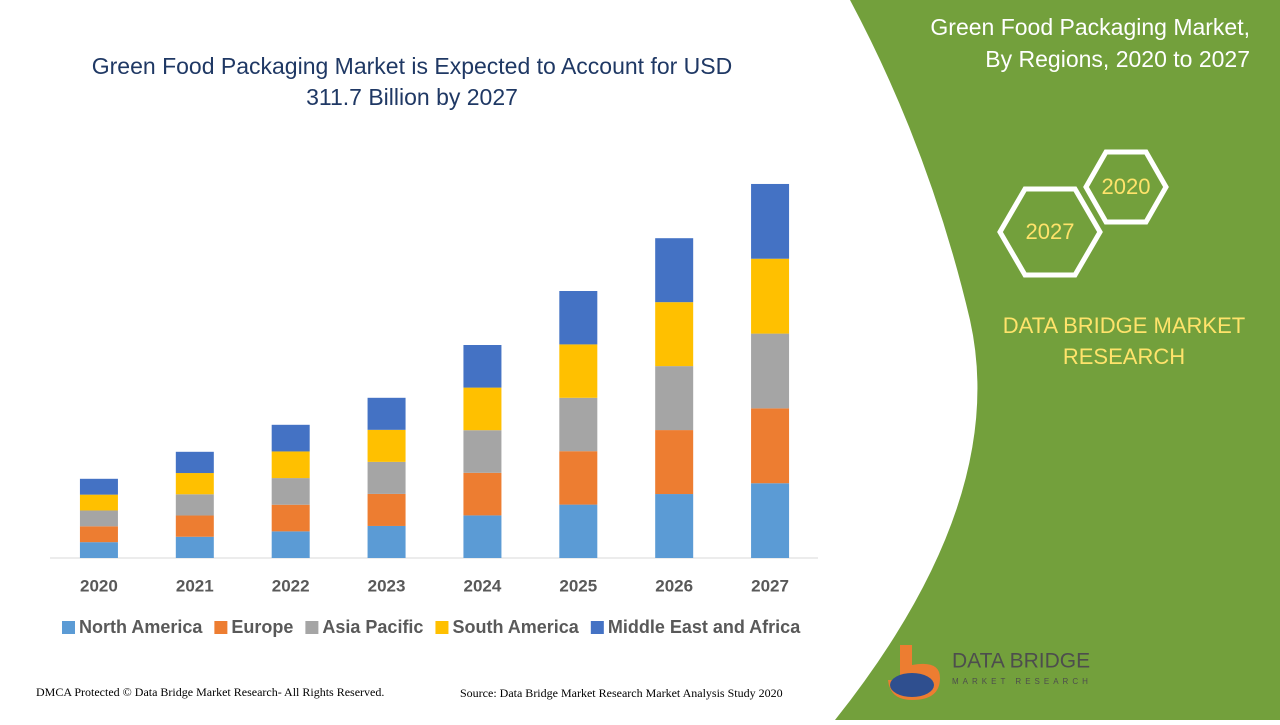  What do you see at coordinates (195, 585) in the screenshot?
I see `x-tick-label: 2021` at bounding box center [195, 585].